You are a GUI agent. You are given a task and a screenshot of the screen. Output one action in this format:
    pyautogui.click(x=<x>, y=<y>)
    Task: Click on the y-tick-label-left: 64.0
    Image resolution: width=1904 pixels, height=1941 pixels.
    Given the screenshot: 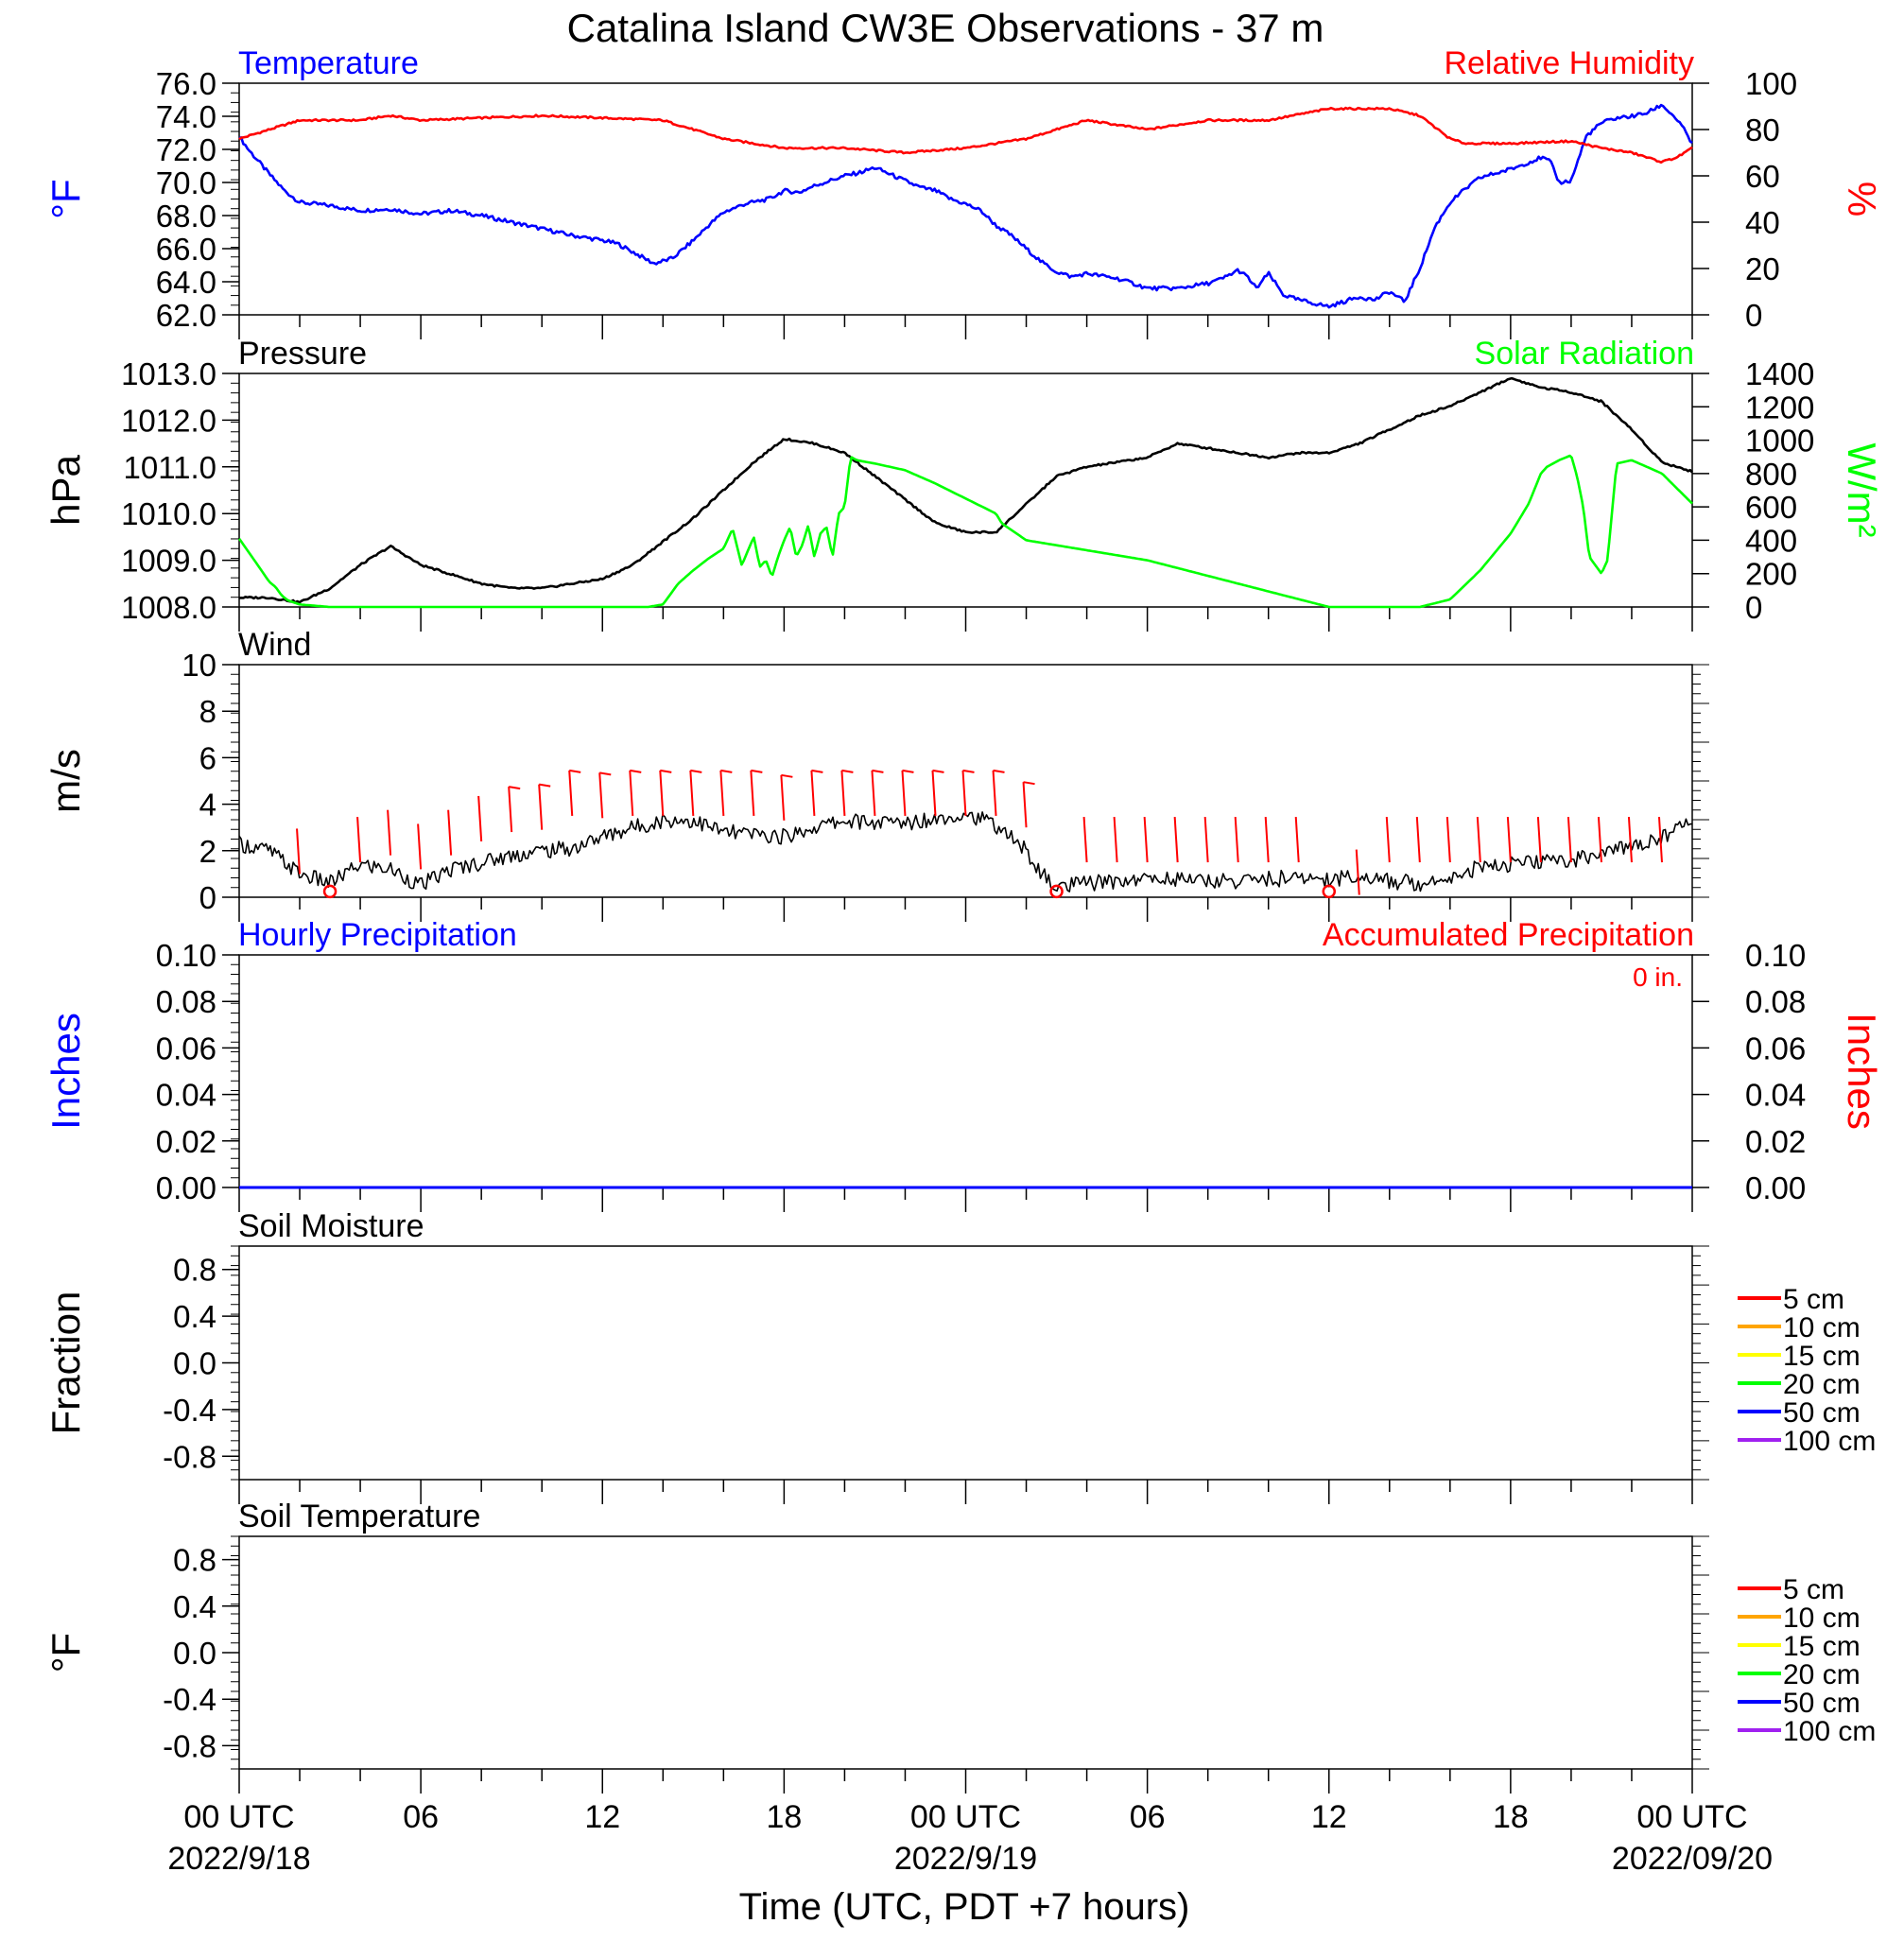 What is the action you would take?
    pyautogui.click(x=186, y=283)
    